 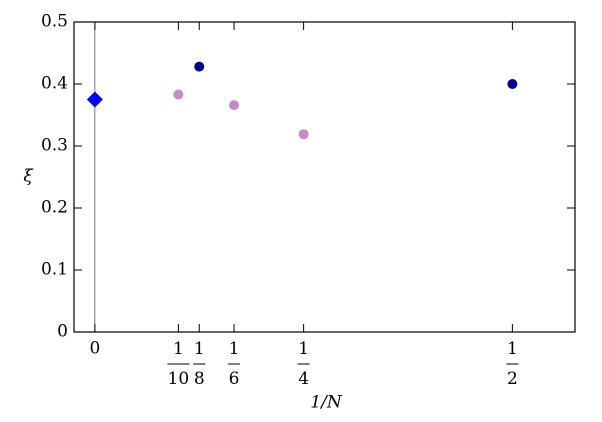 What do you see at coordinates (54, 146) in the screenshot?
I see `y-tick-label: 0.3` at bounding box center [54, 146].